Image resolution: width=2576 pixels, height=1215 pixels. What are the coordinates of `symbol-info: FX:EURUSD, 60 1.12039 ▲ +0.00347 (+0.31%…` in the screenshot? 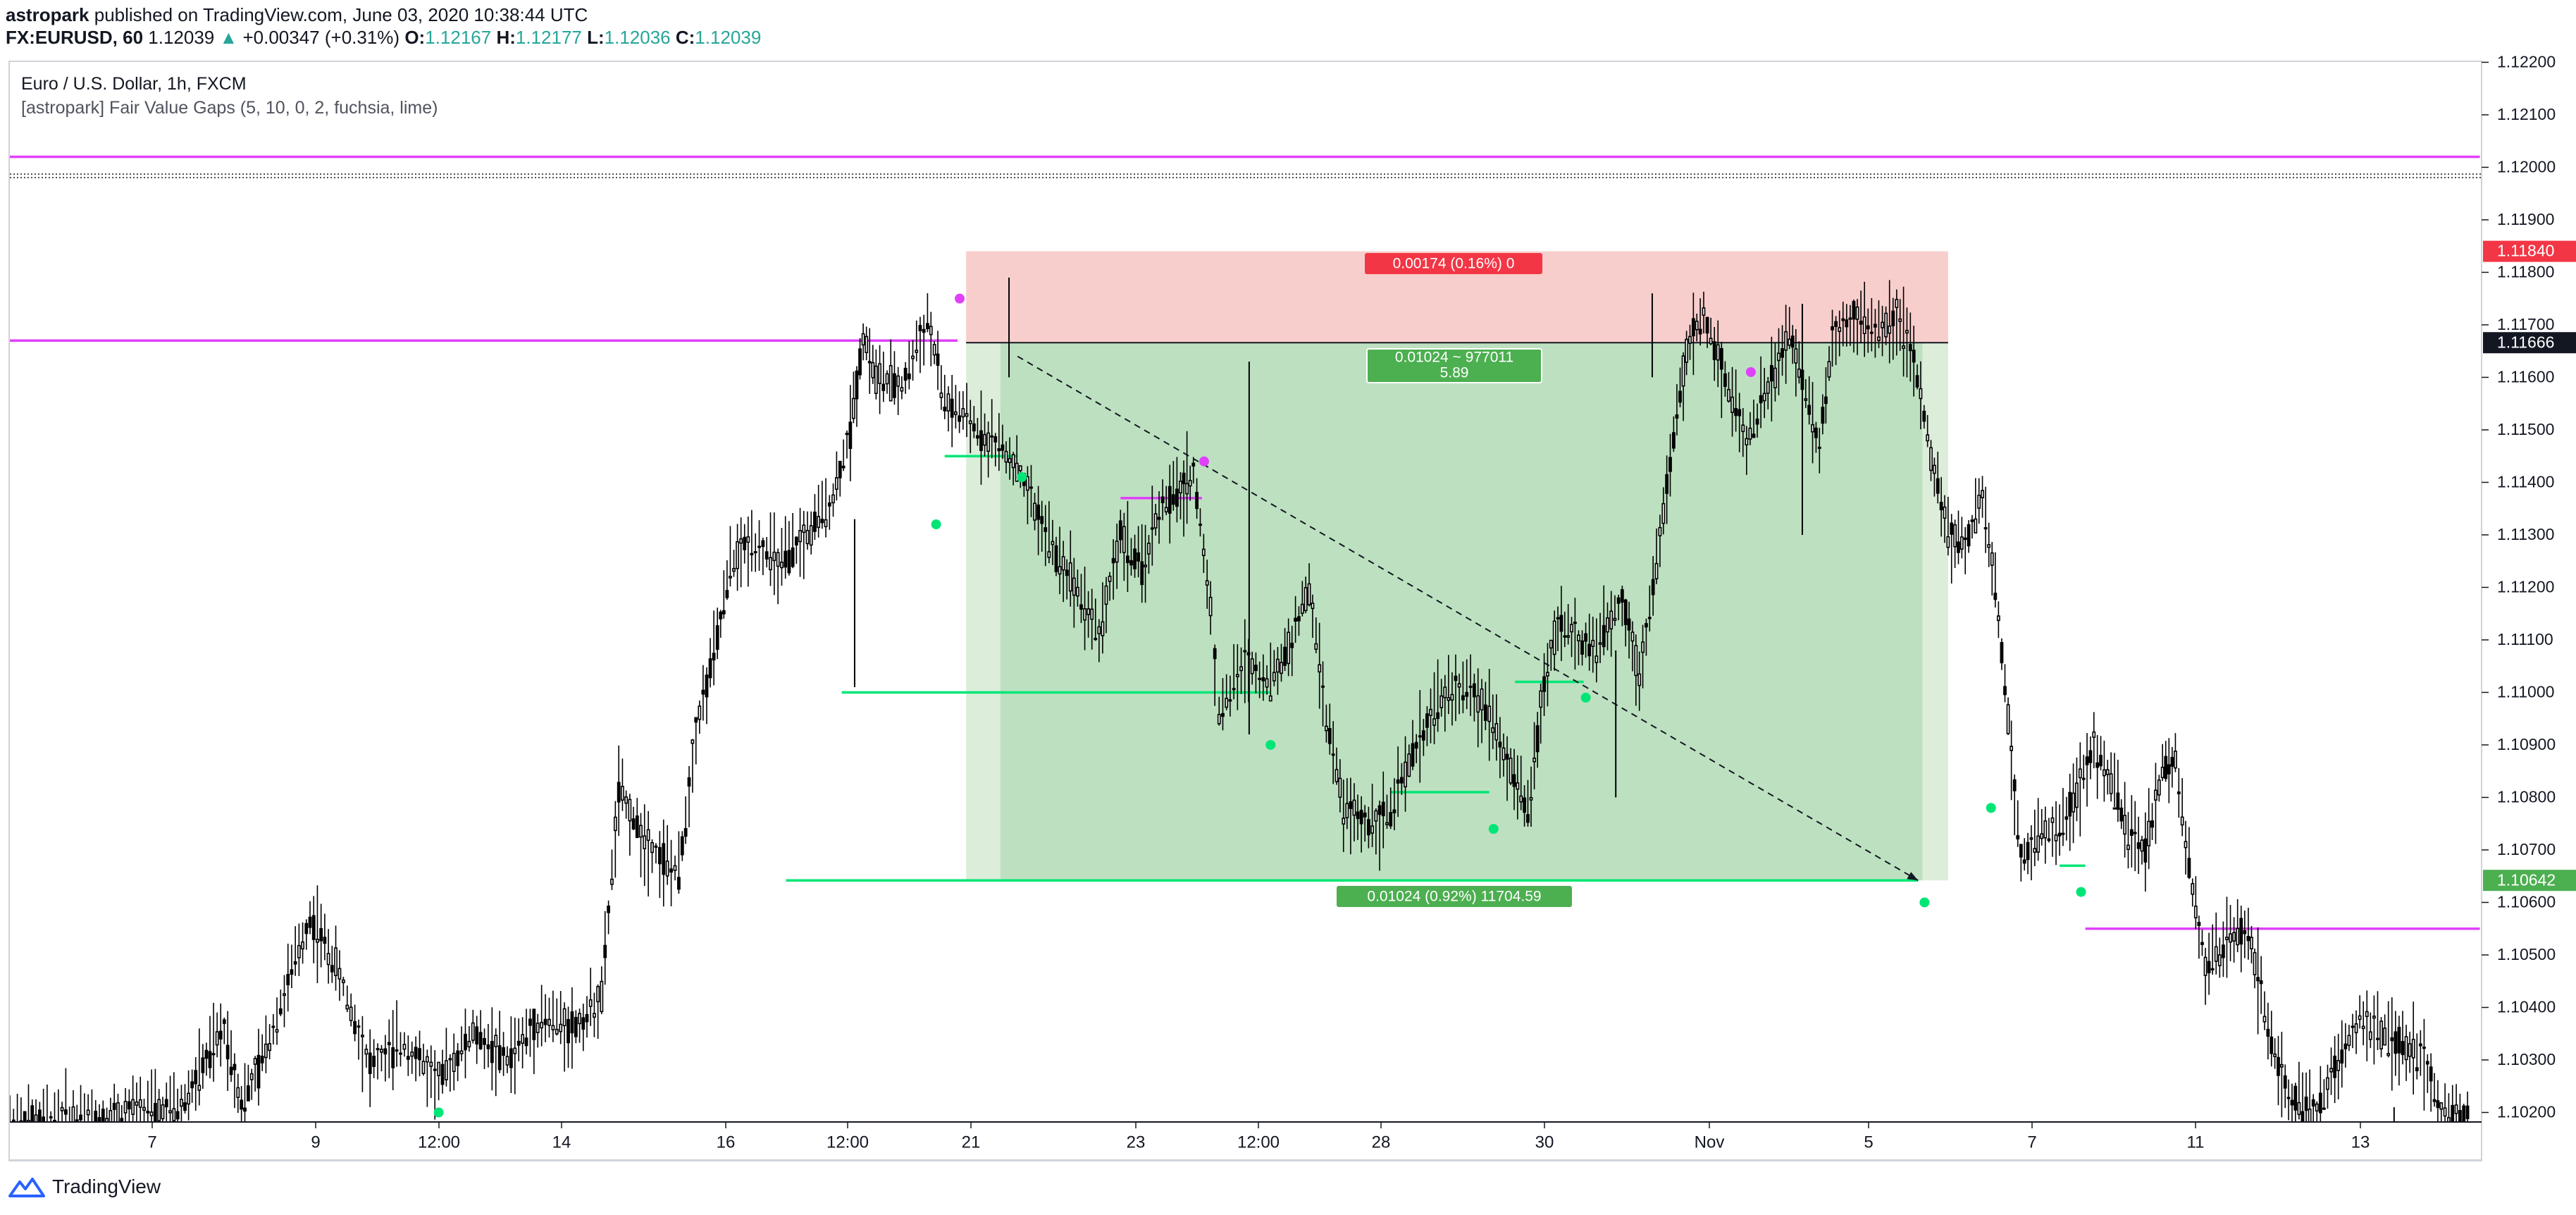 It's located at (383, 38).